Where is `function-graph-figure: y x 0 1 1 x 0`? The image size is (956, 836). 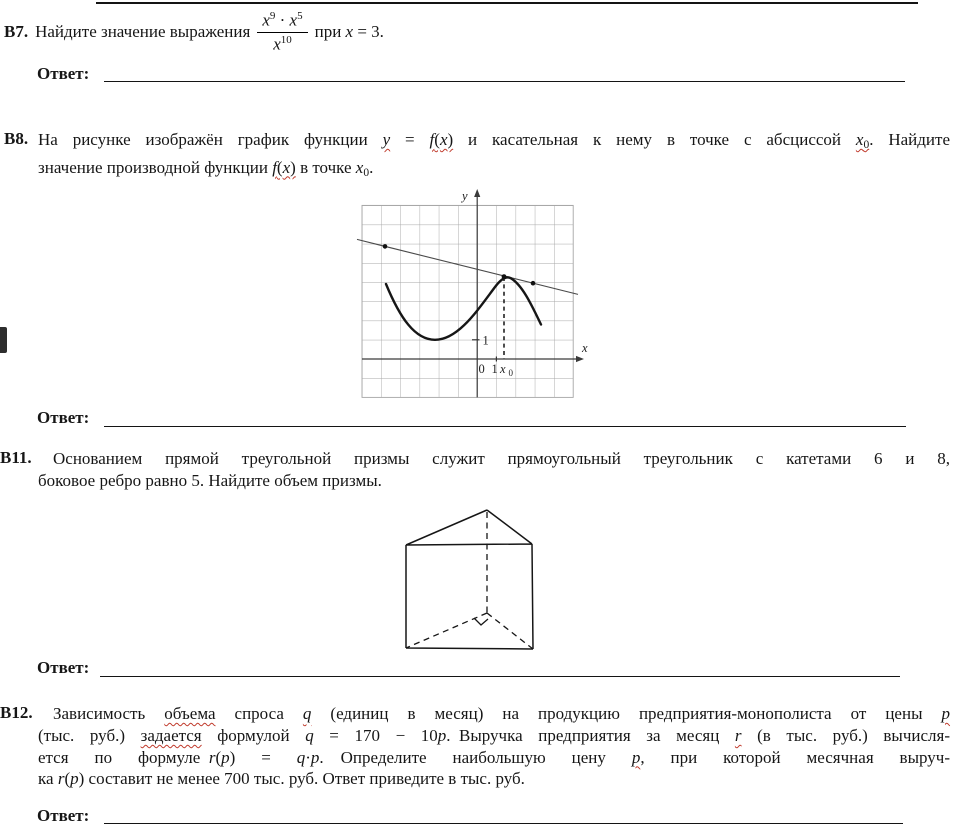
function-graph-figure: y x 0 1 1 x 0 is located at coordinates (472, 293).